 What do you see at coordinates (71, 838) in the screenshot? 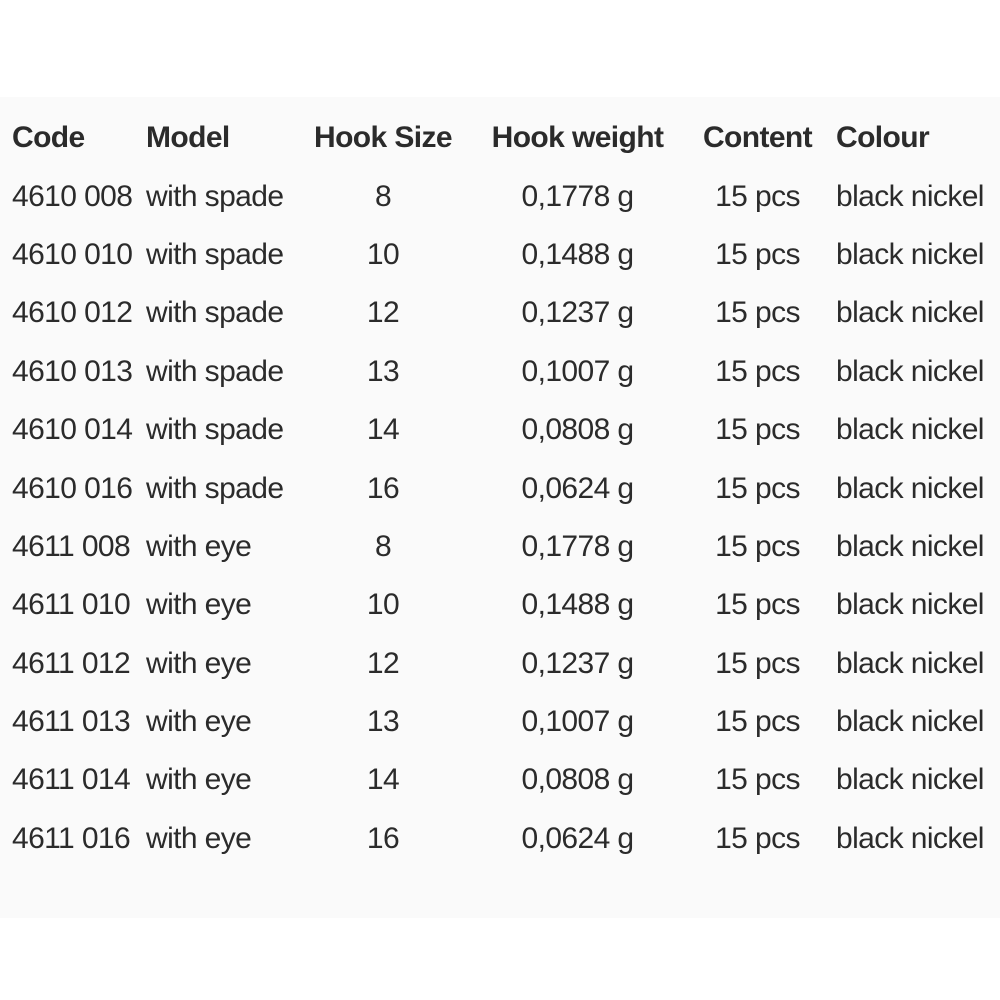
I see `cell-code: 4611 016` at bounding box center [71, 838].